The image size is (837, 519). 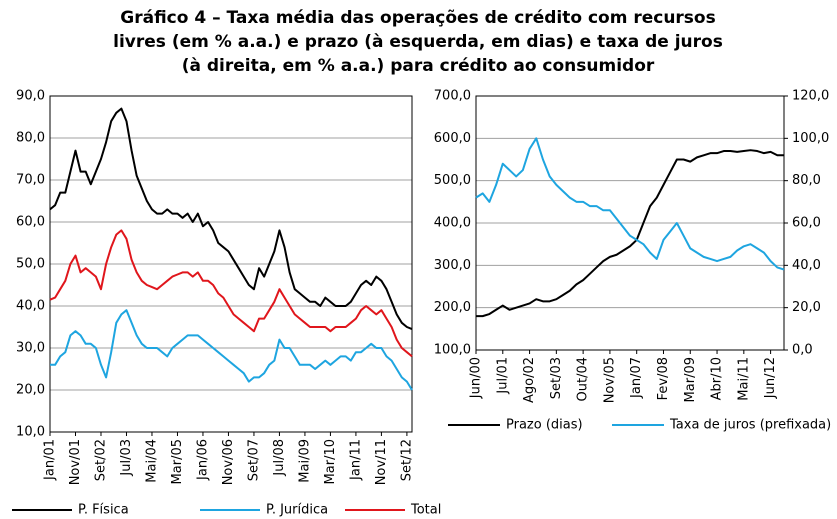 What do you see at coordinates (806, 307) in the screenshot?
I see `y2-tick-label: 20,0` at bounding box center [806, 307].